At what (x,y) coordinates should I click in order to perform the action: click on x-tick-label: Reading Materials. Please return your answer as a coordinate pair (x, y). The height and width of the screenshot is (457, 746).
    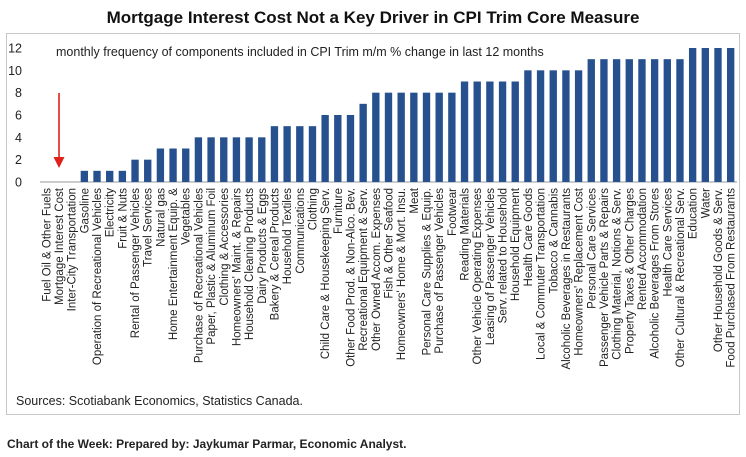
    Looking at the image, I should click on (466, 234).